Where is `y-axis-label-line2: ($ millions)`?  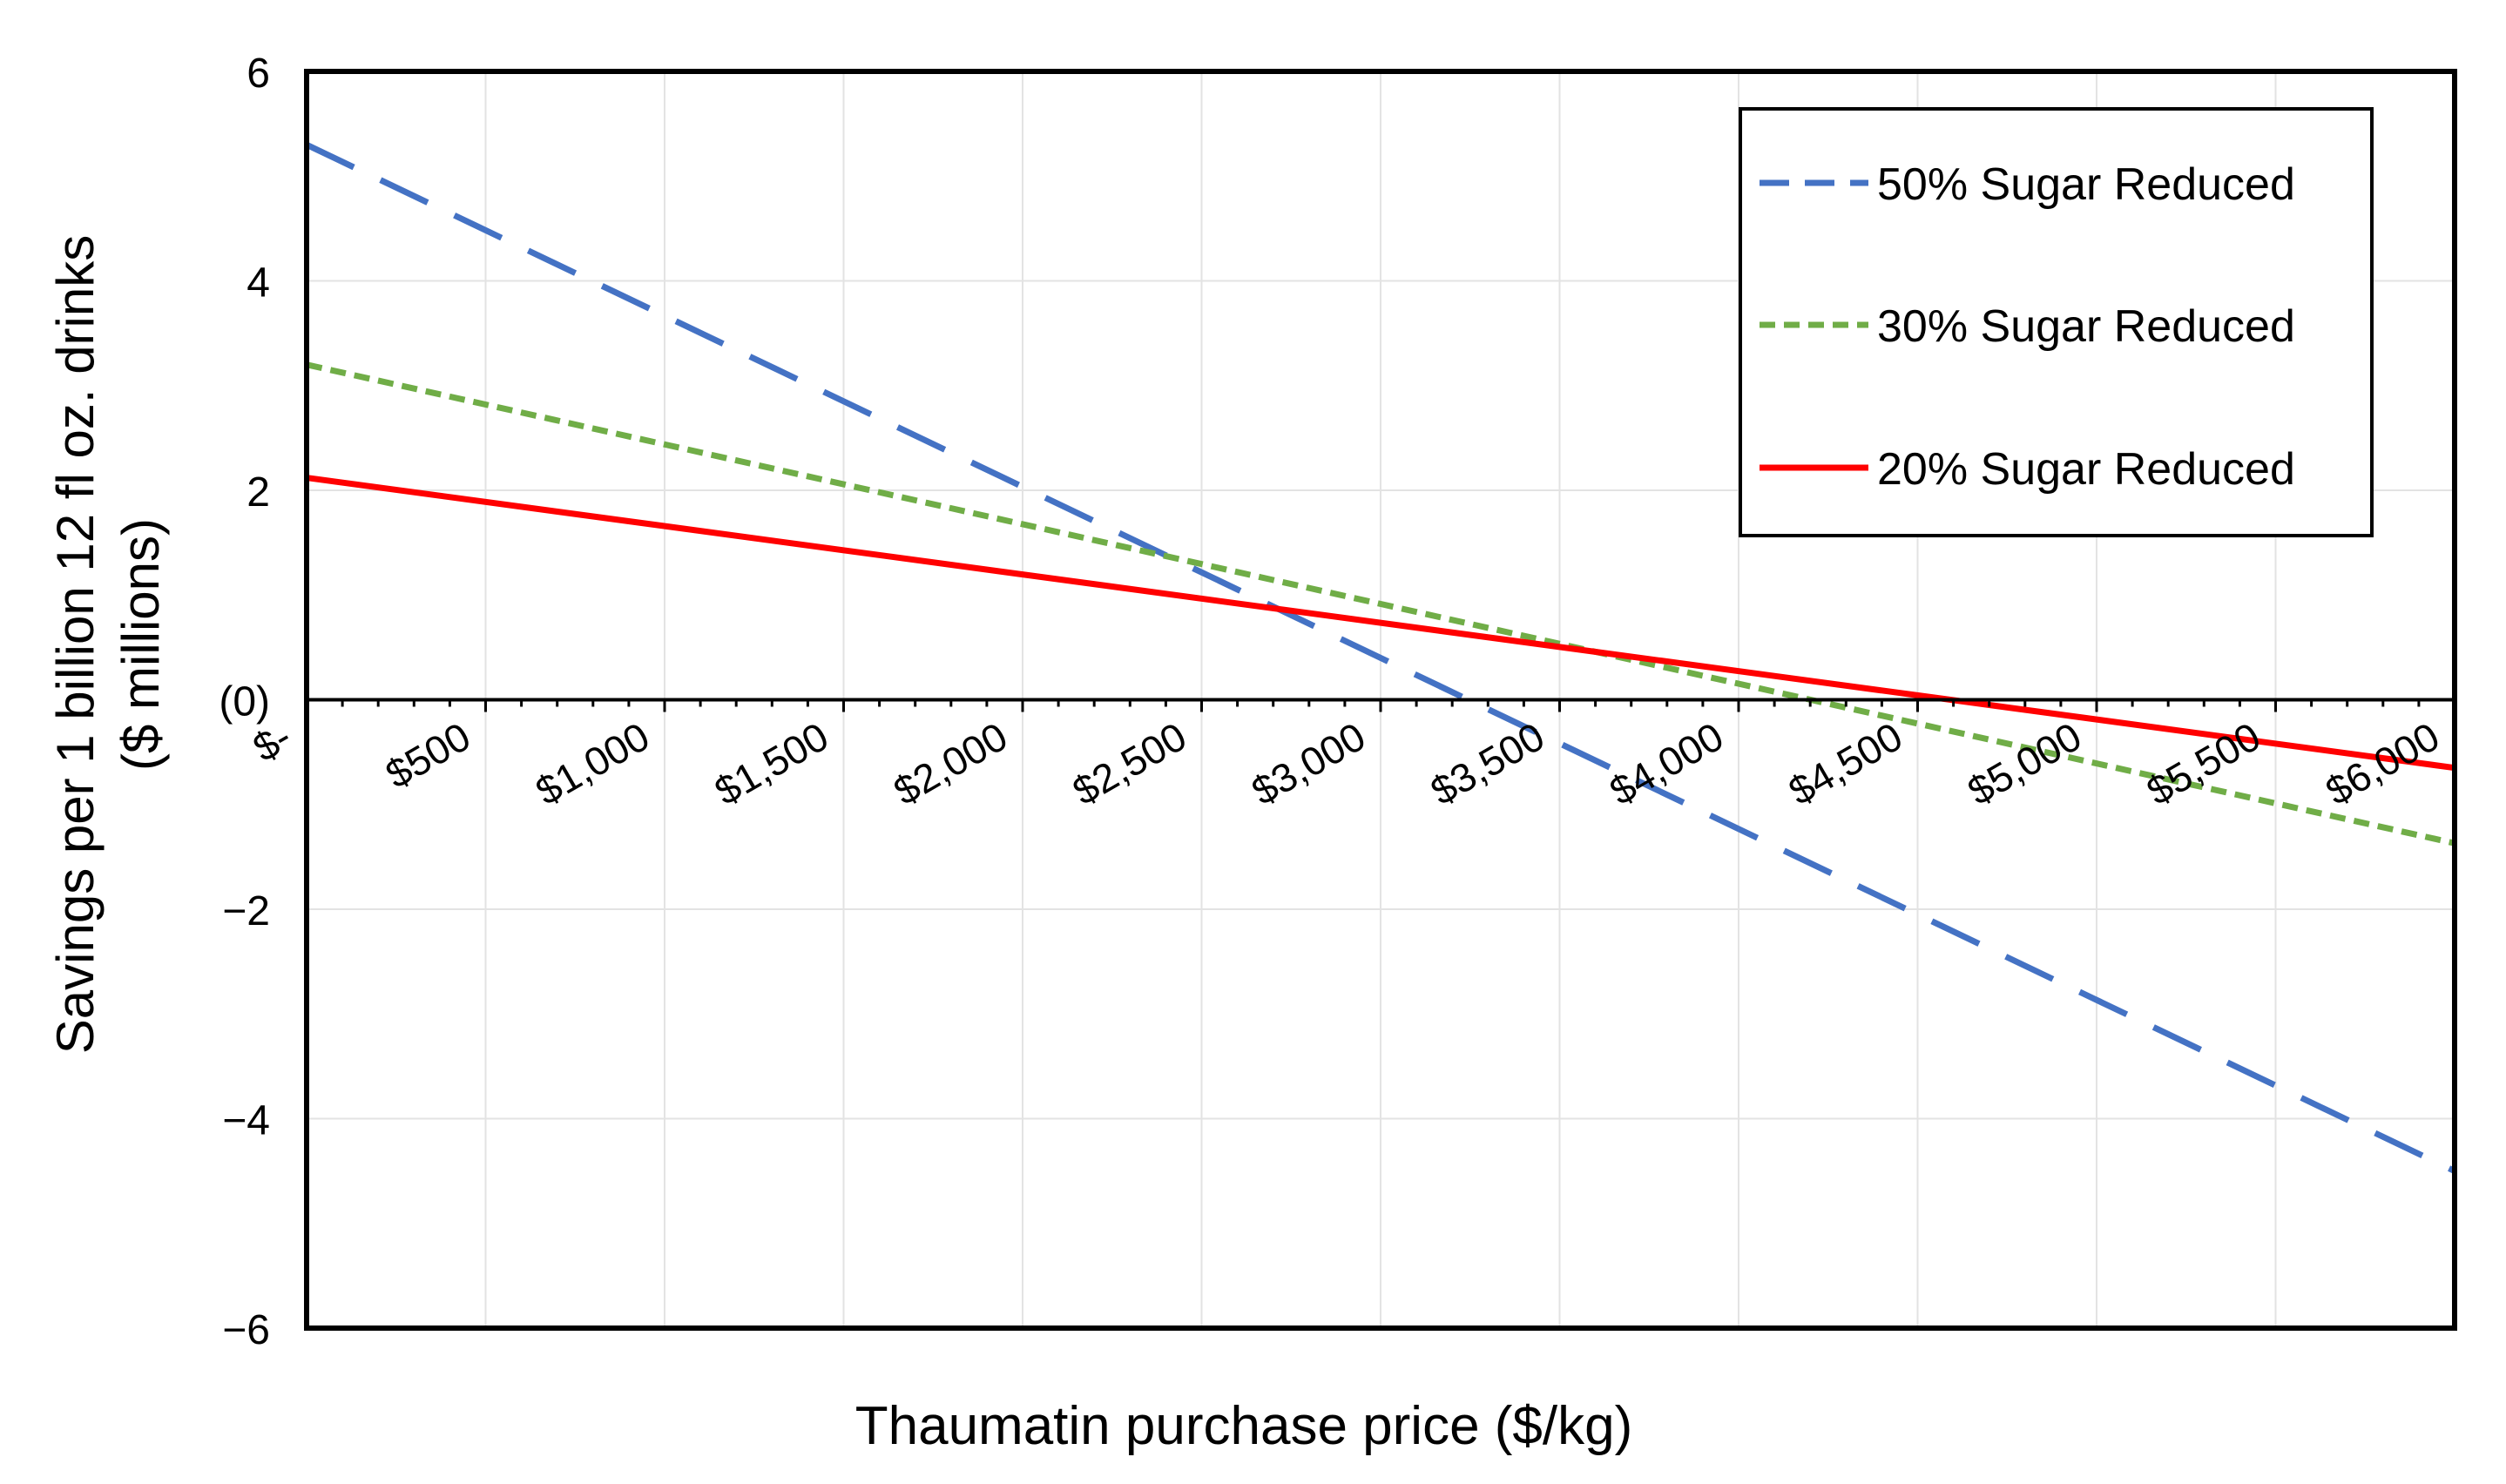 y-axis-label-line2: ($ millions) is located at coordinates (140, 644).